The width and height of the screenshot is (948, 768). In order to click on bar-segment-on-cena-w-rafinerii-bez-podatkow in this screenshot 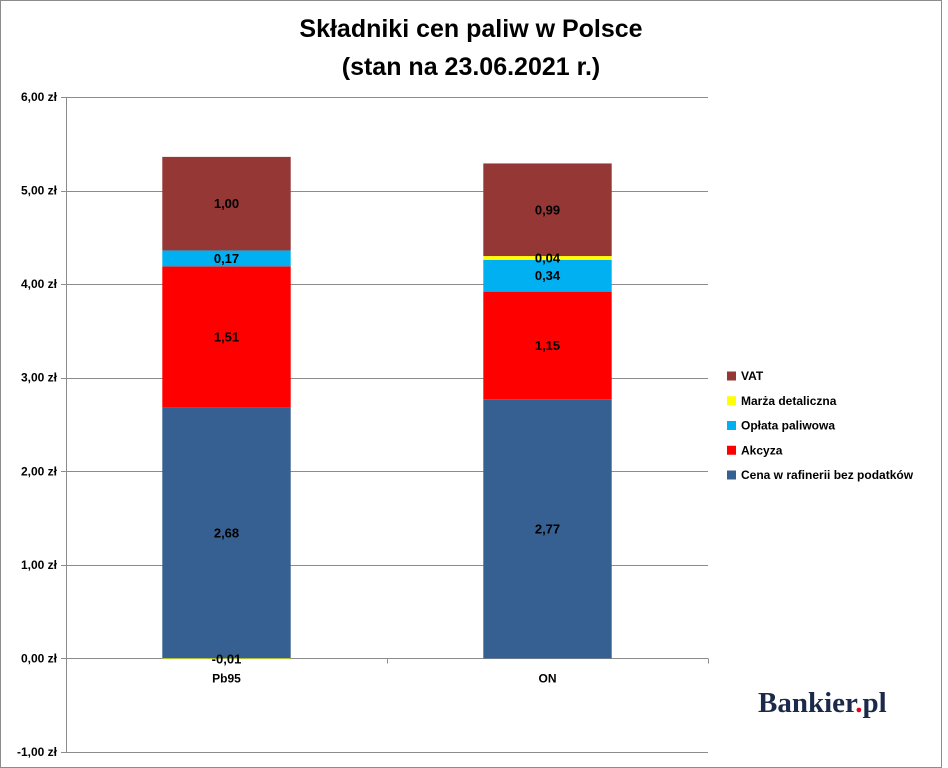, I will do `click(547, 529)`.